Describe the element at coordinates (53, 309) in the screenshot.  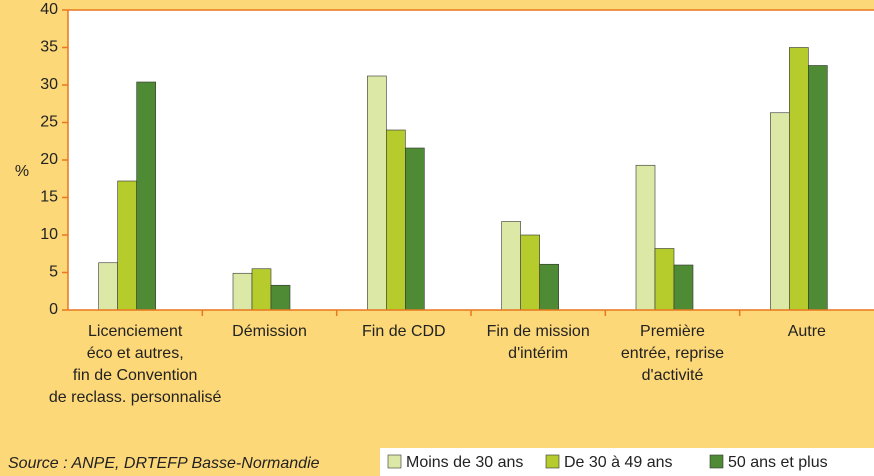
I see `y-tick-label: 0` at that location.